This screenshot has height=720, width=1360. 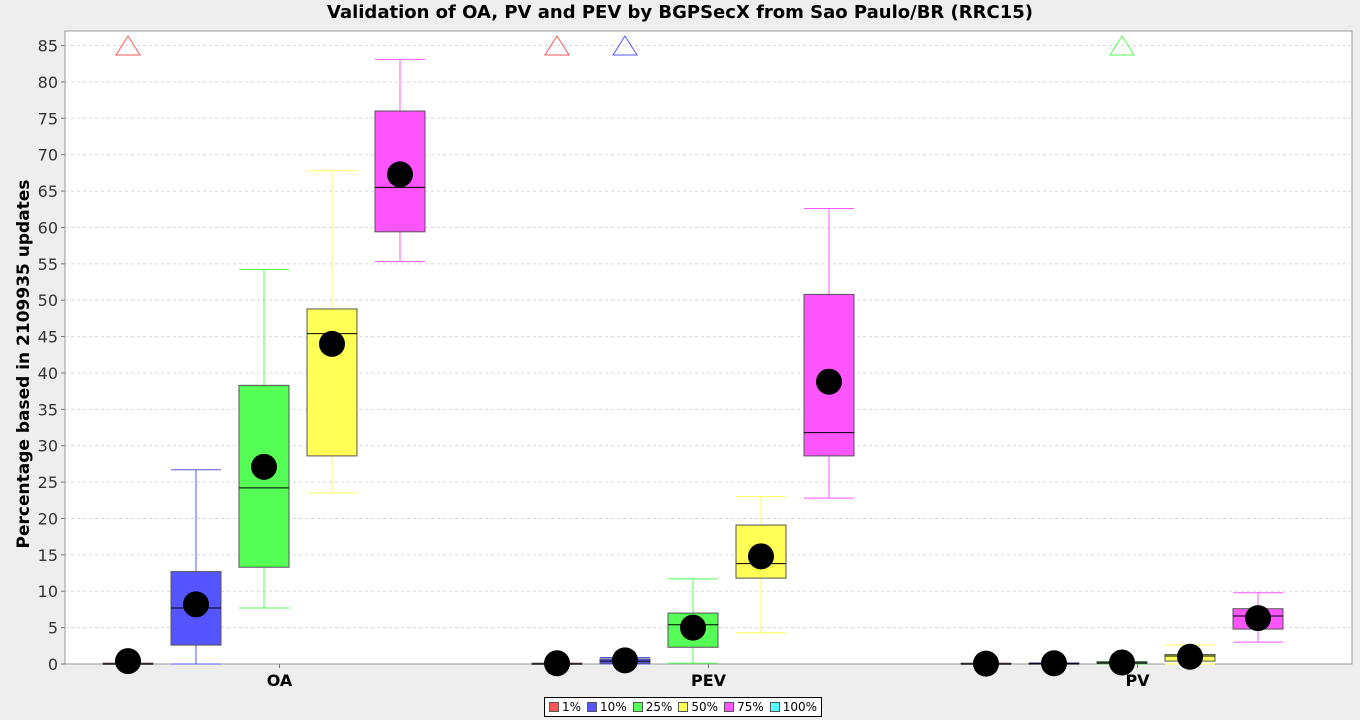 I want to click on legend-item: 25%, so click(x=652, y=707).